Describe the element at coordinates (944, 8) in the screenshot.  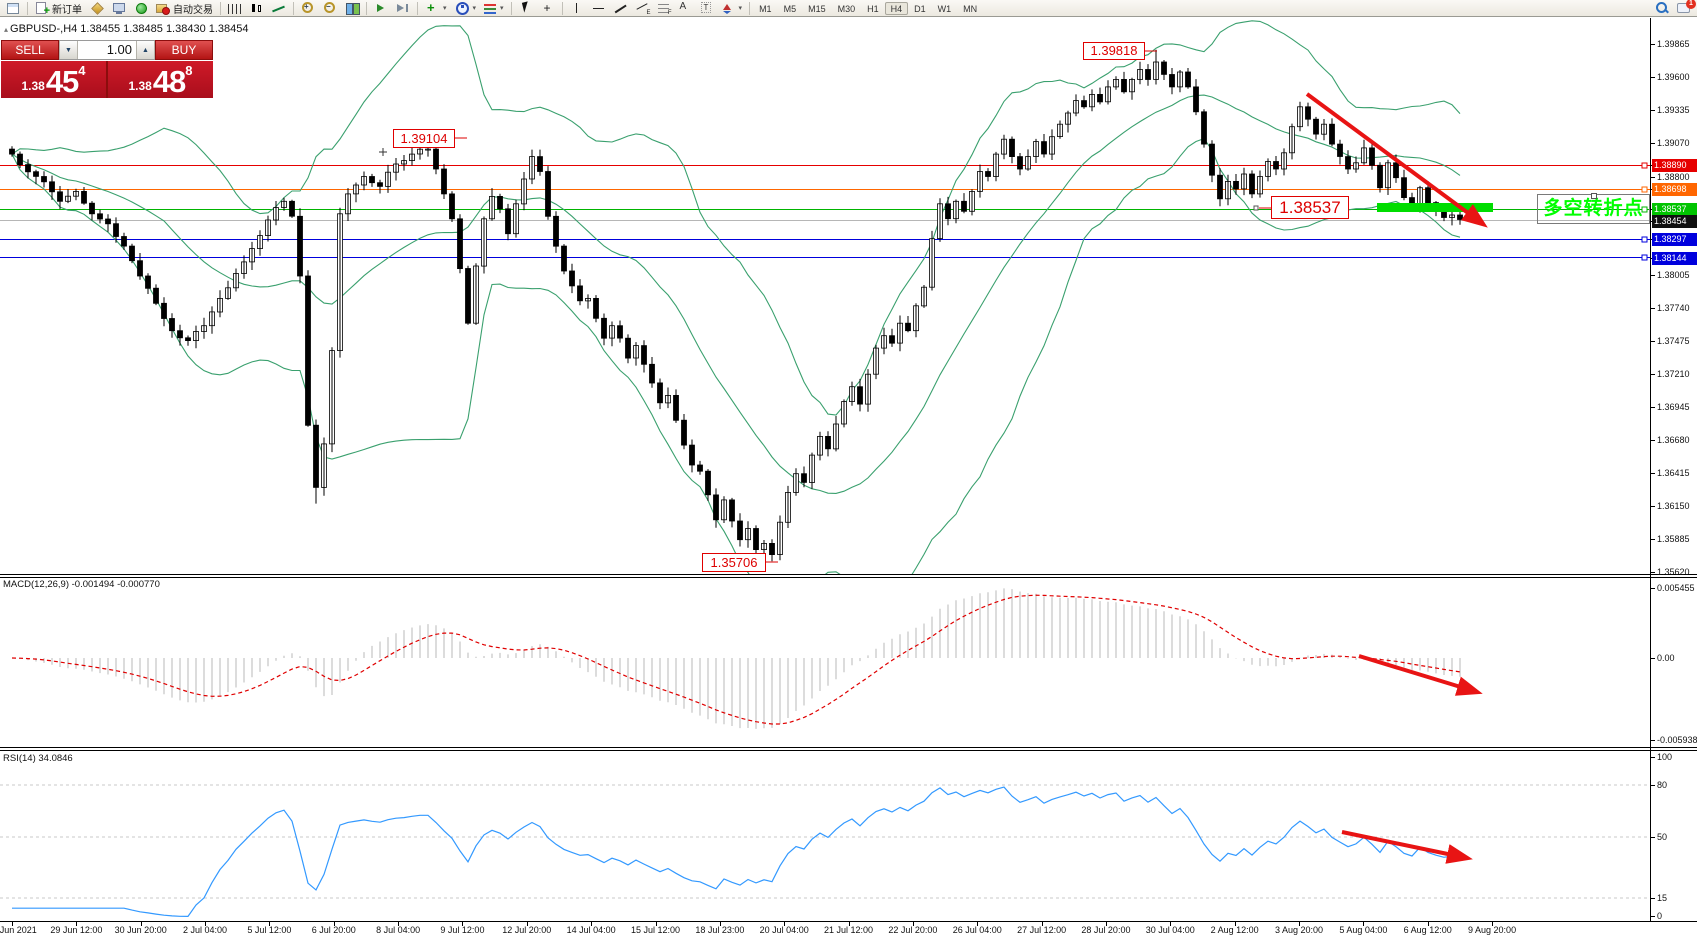
I see `timeframe-button-w1: W1` at that location.